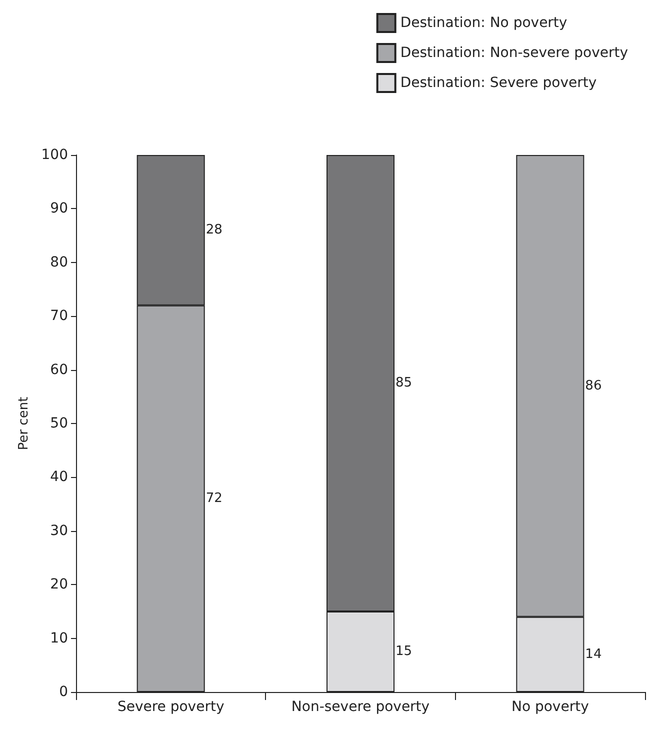  I want to click on y-tick-label: 40, so click(59, 477).